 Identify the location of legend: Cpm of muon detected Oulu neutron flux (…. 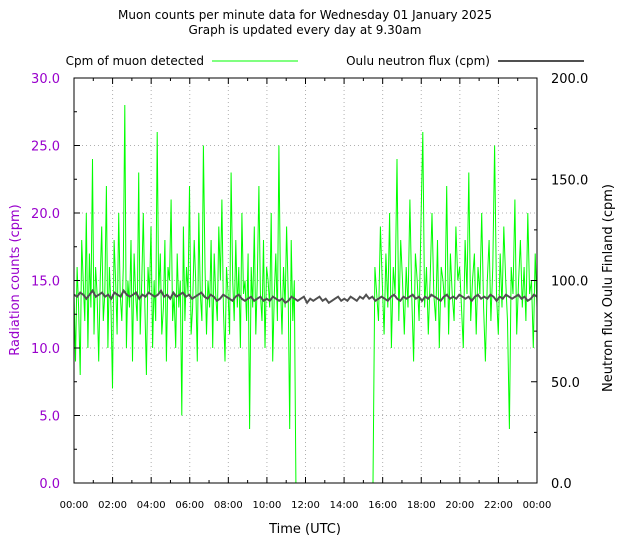
(325, 61).